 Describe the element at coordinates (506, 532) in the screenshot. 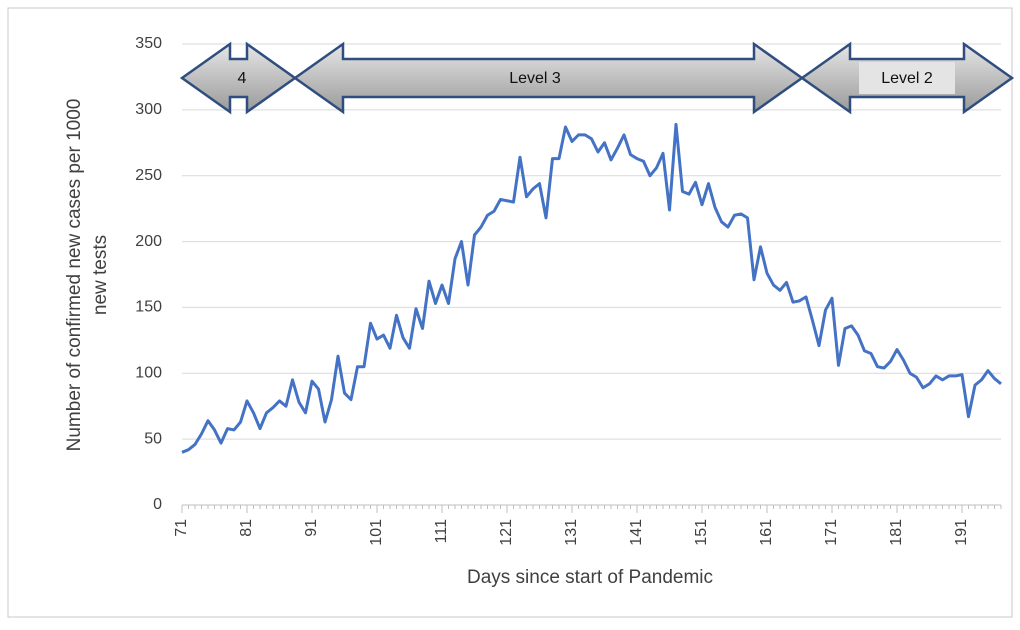

I see `x-tick-label: 121` at that location.